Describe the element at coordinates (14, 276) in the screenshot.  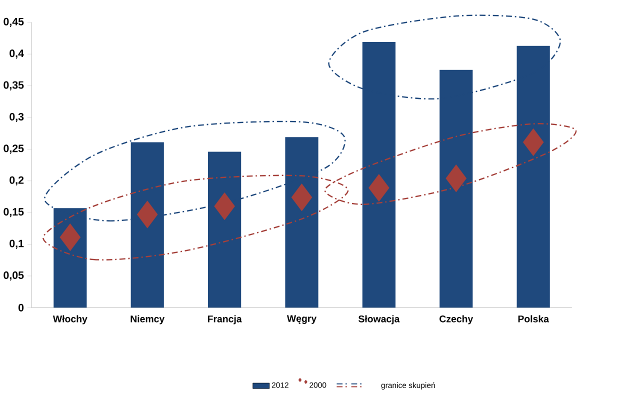
I see `y-tick-label: 0,05` at that location.